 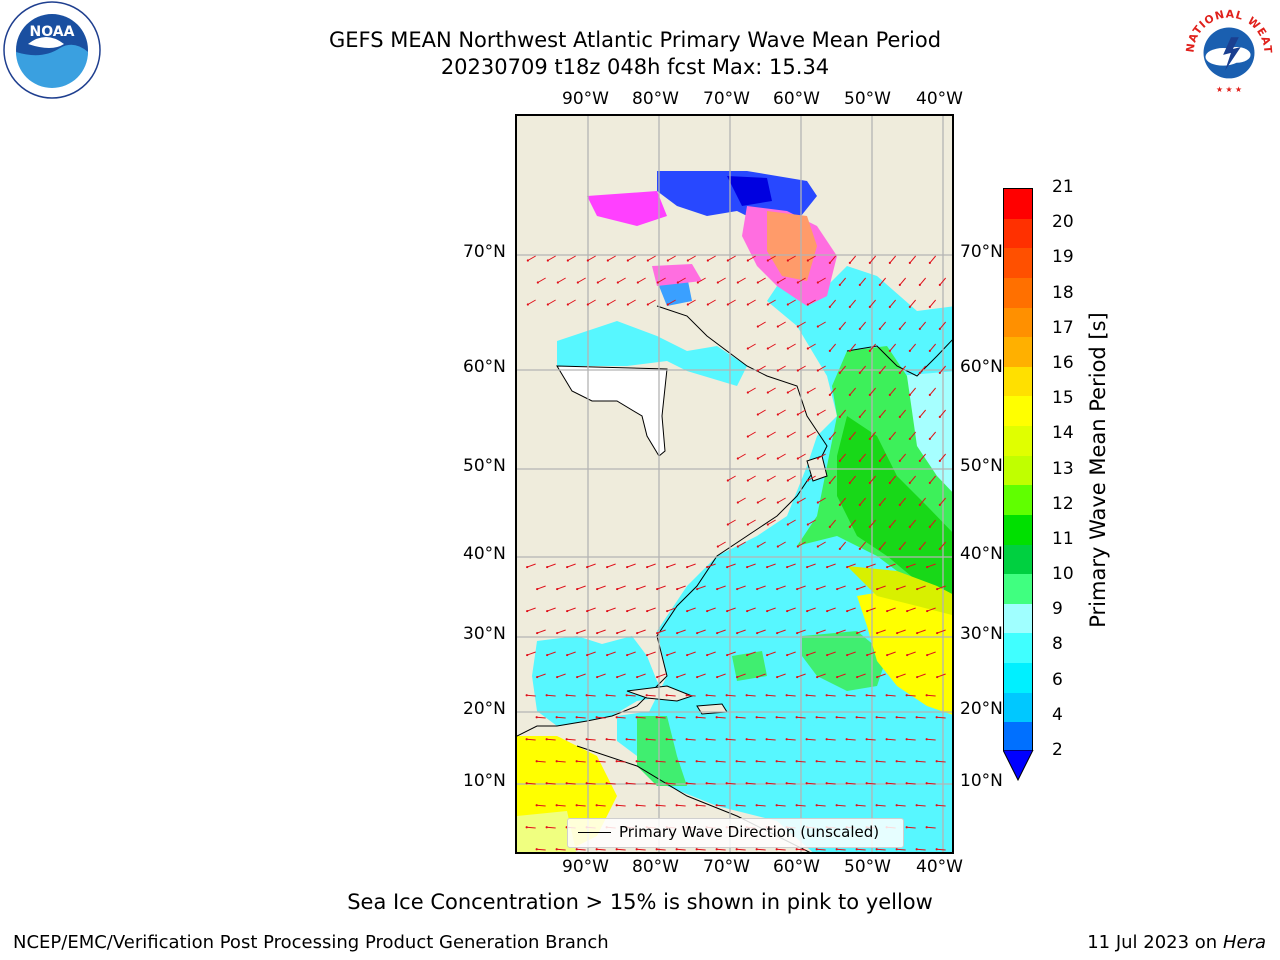 I want to click on lat-tick-right-40n: 40°N, so click(x=981, y=554).